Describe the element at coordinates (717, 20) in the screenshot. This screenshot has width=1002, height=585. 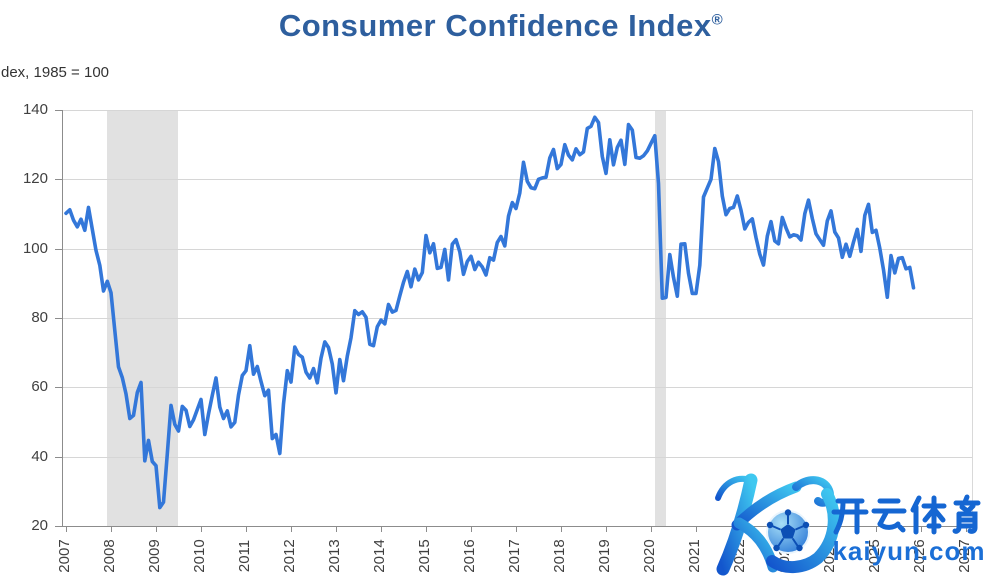
I see `registered-mark: ®` at that location.